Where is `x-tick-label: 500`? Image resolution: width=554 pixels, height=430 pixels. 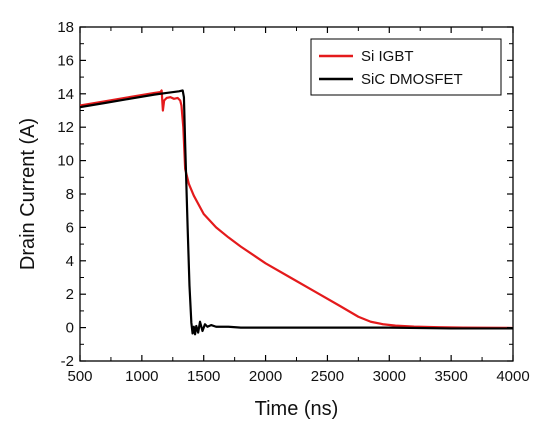 x-tick-label: 500 is located at coordinates (79, 376).